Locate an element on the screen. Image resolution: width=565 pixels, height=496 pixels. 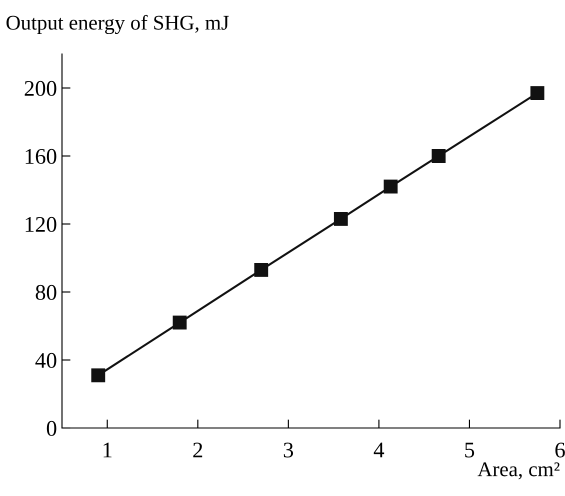
y-tick-label: 120 is located at coordinates (41, 224).